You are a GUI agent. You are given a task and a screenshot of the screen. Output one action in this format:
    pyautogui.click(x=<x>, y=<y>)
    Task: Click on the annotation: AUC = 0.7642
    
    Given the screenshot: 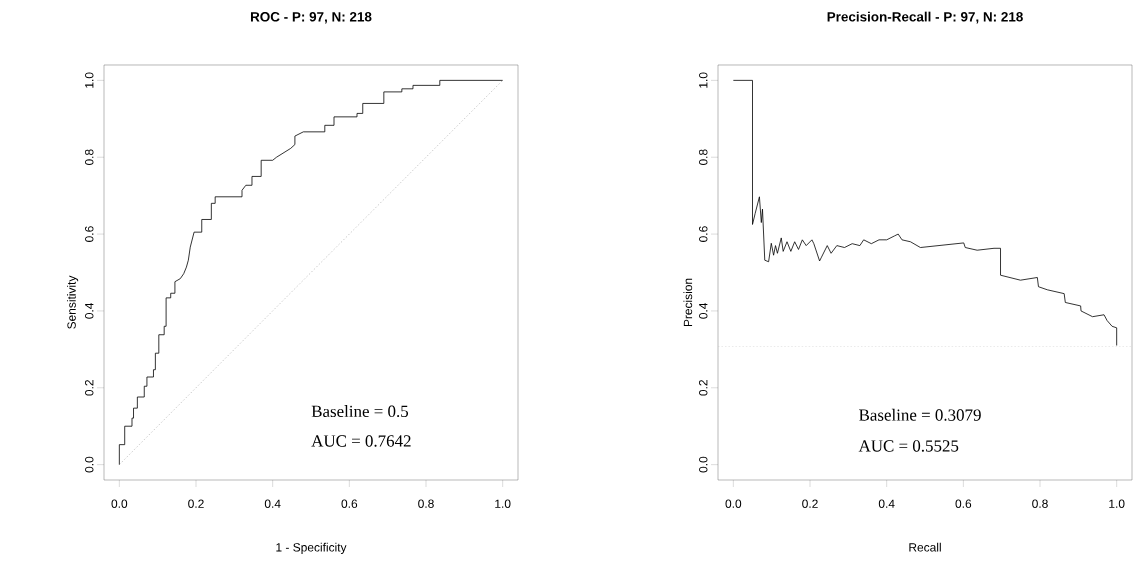 What is the action you would take?
    pyautogui.click(x=361, y=441)
    